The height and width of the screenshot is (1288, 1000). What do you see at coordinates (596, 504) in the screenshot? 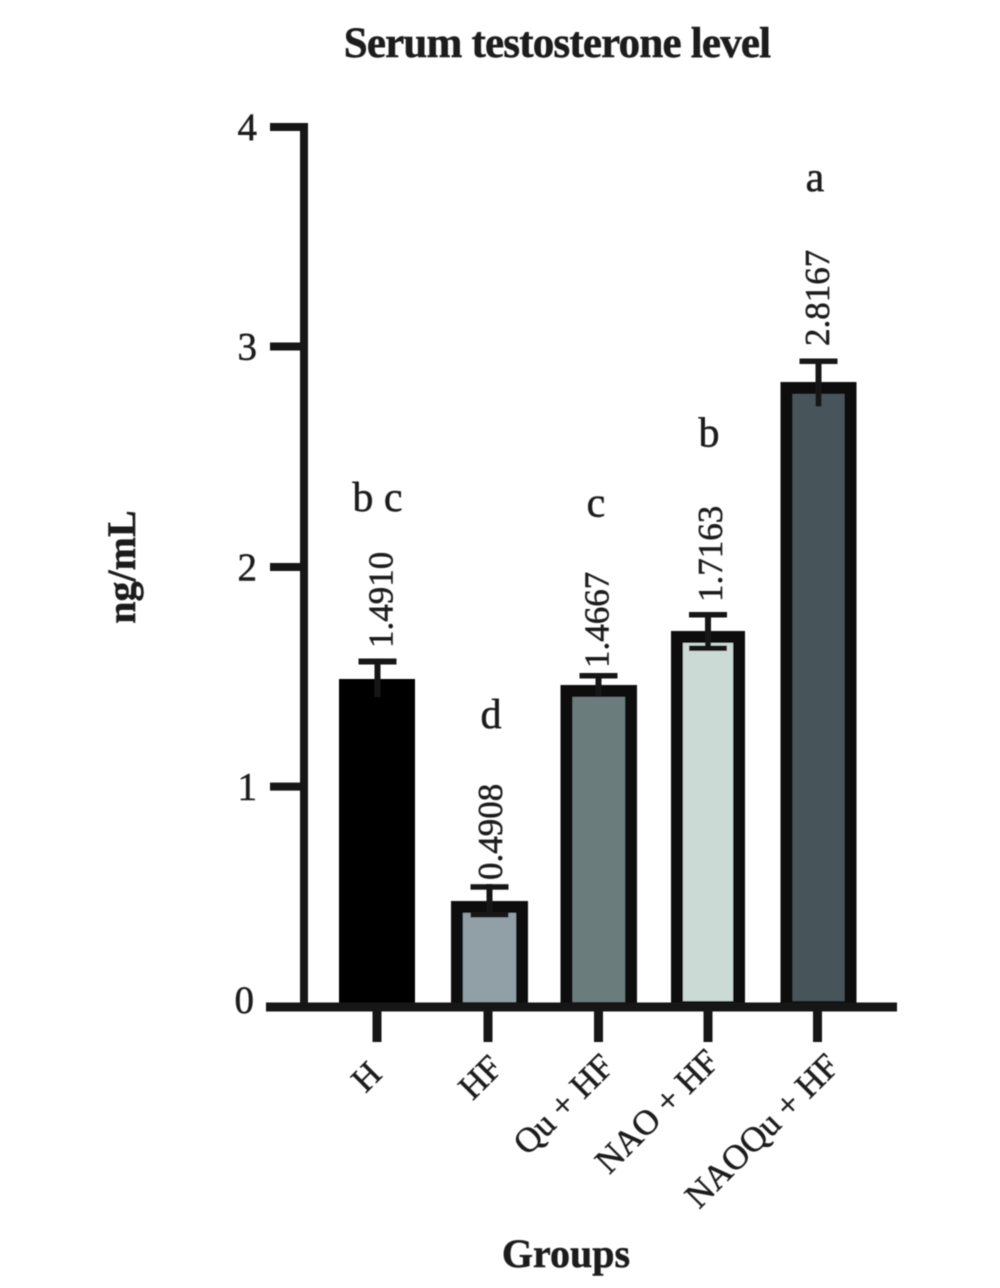
I see `svg-text: c` at bounding box center [596, 504].